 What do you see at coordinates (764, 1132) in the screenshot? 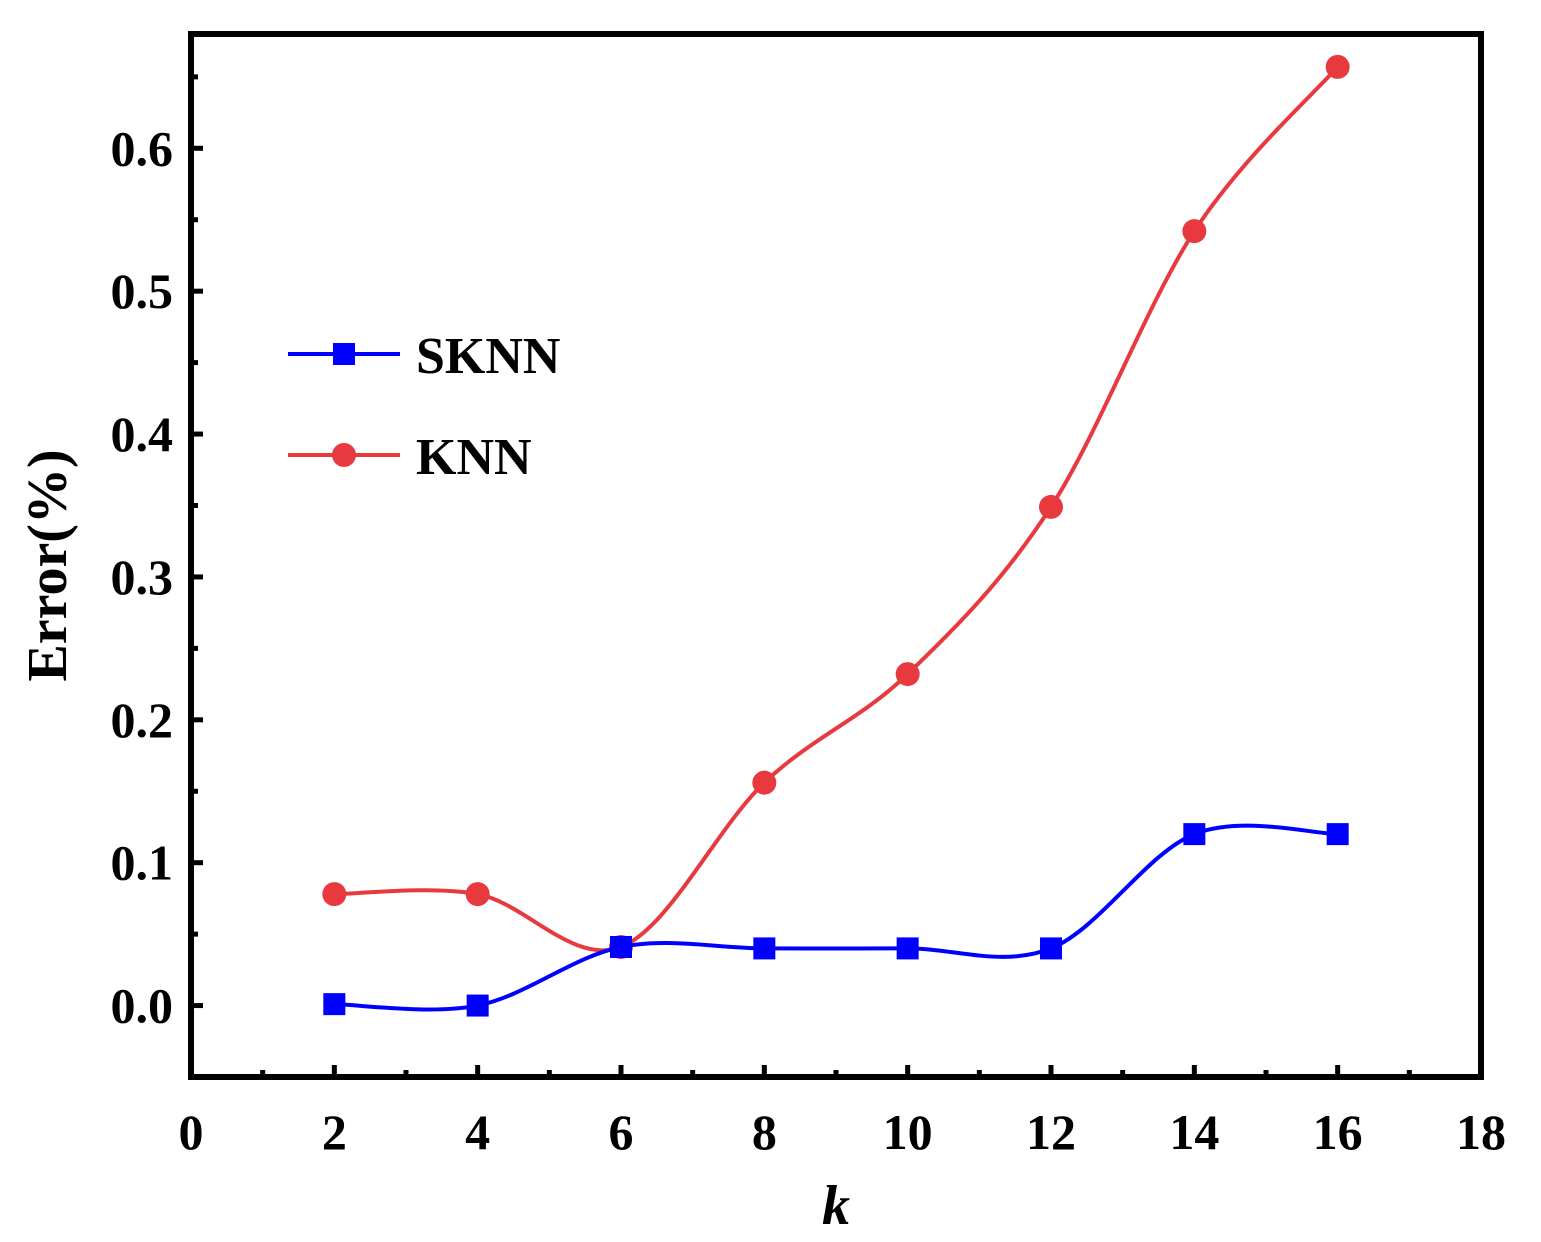
I see `x-tick-label: 8` at bounding box center [764, 1132].